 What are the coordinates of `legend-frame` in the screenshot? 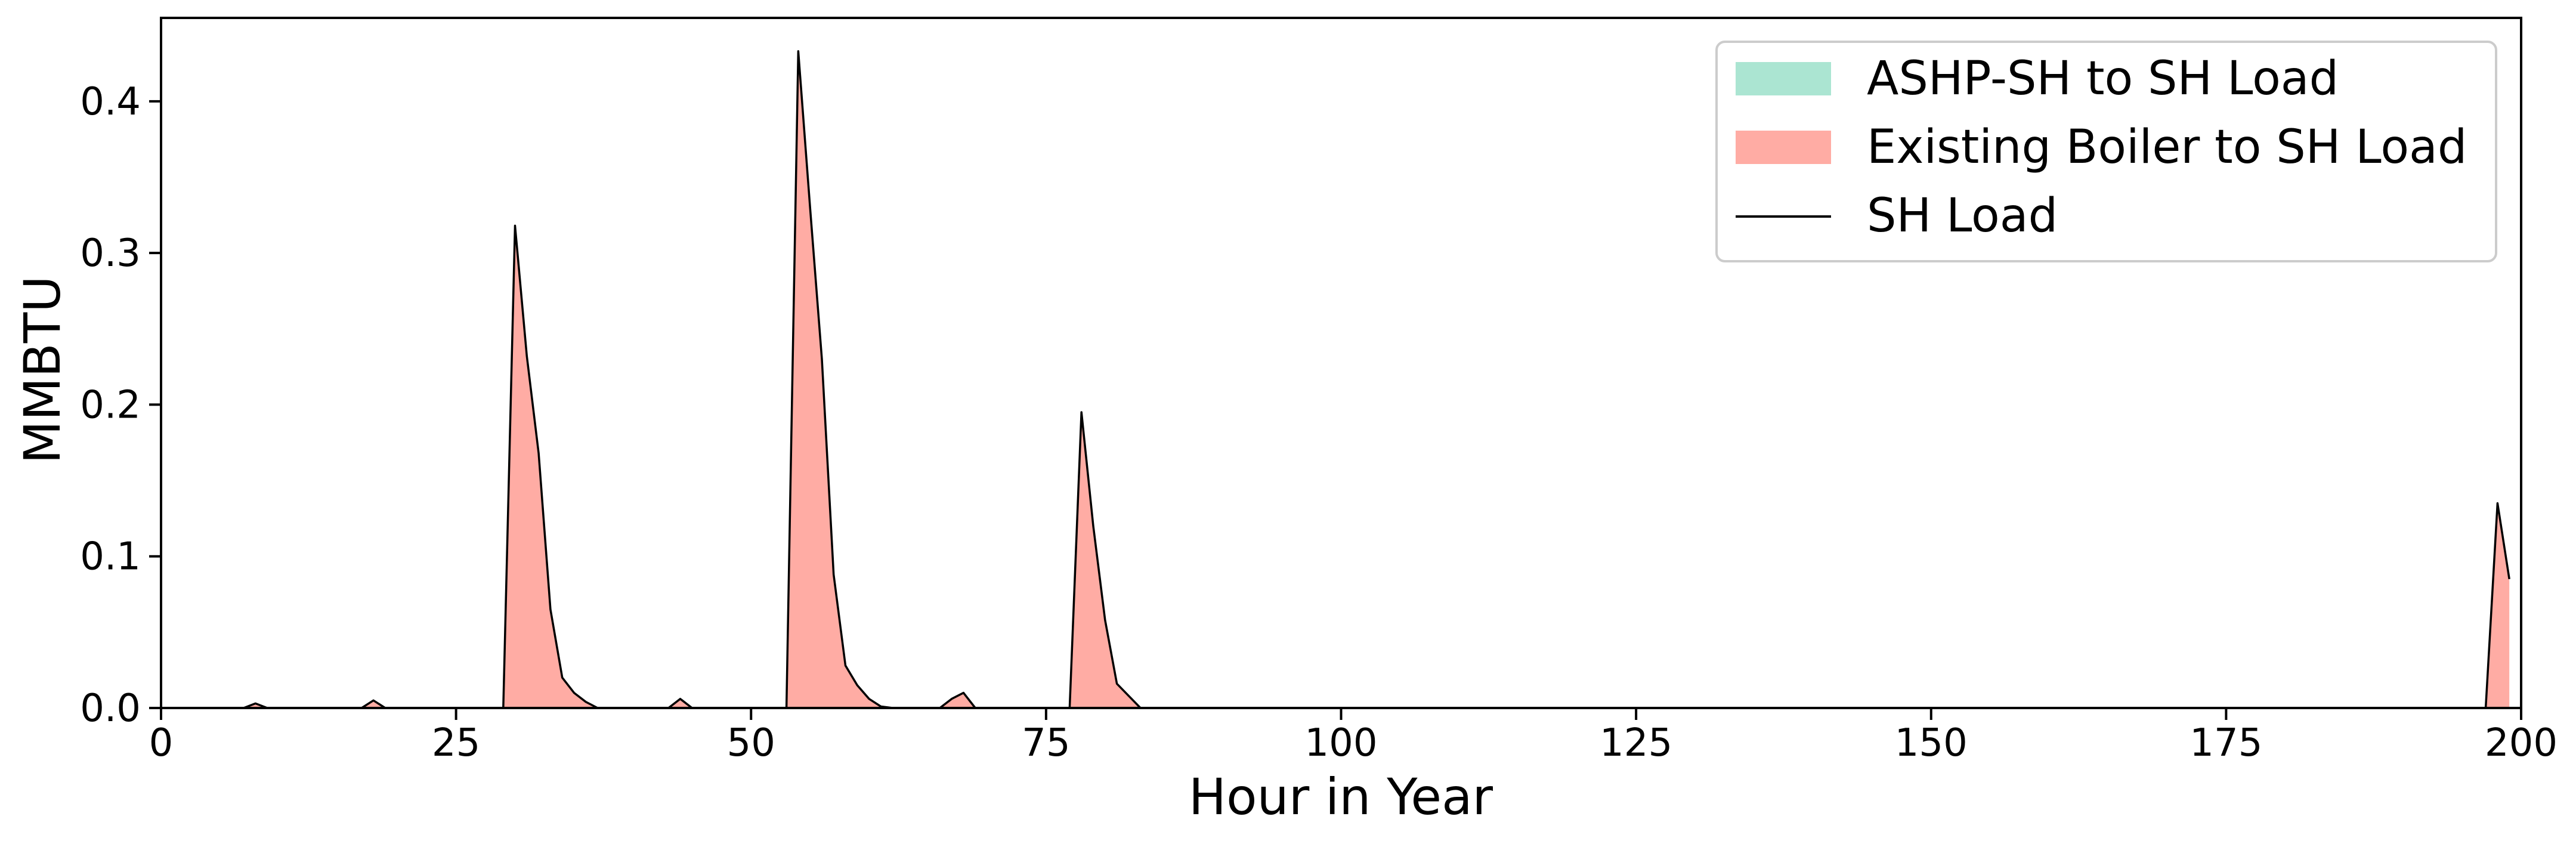 It's located at (2106, 152).